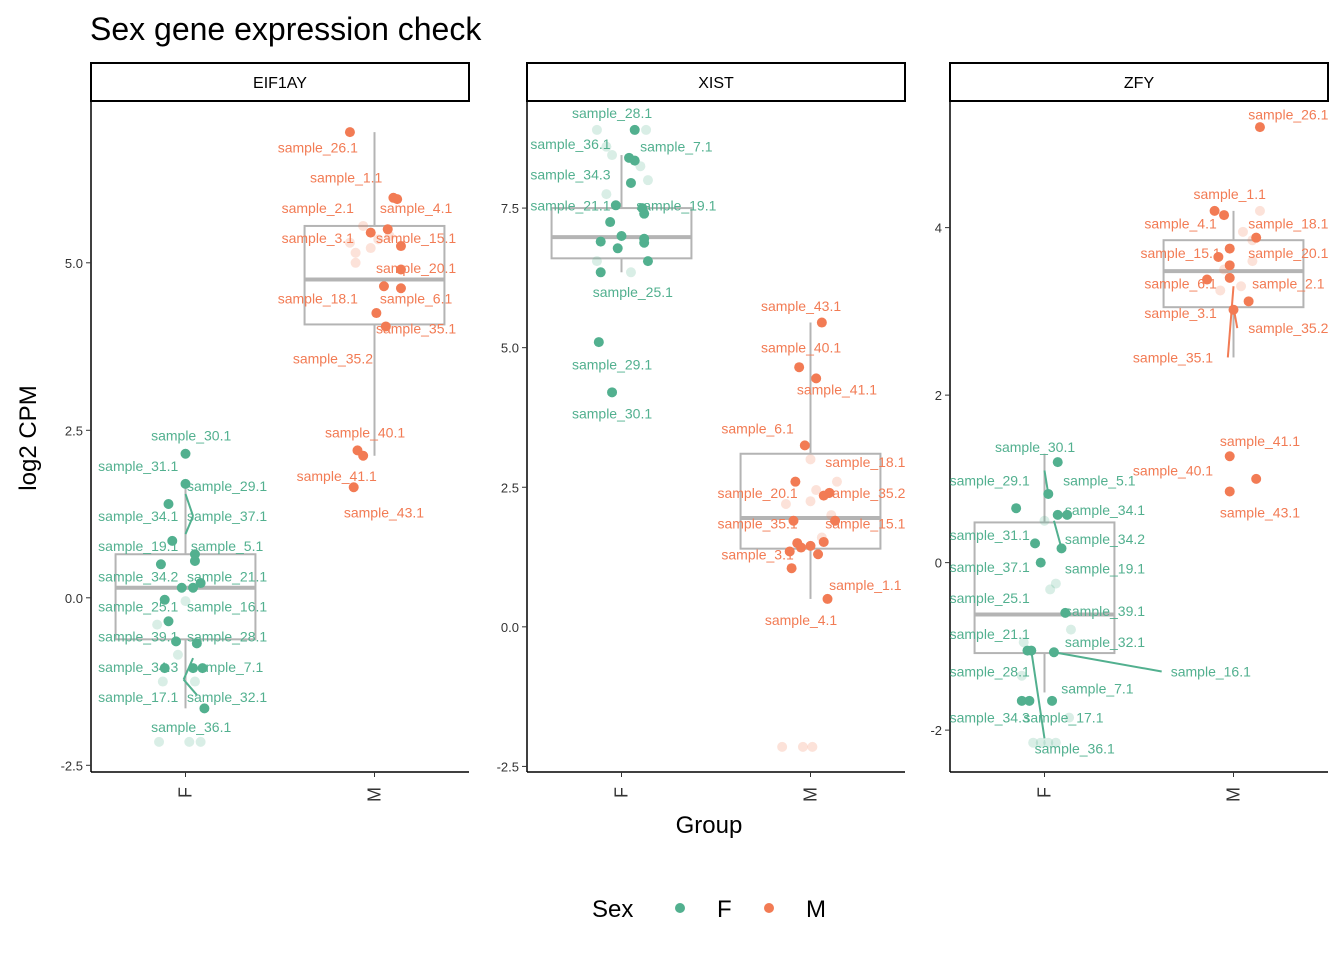 The height and width of the screenshot is (960, 1344). I want to click on point-label: sample_20.1, so click(416, 268).